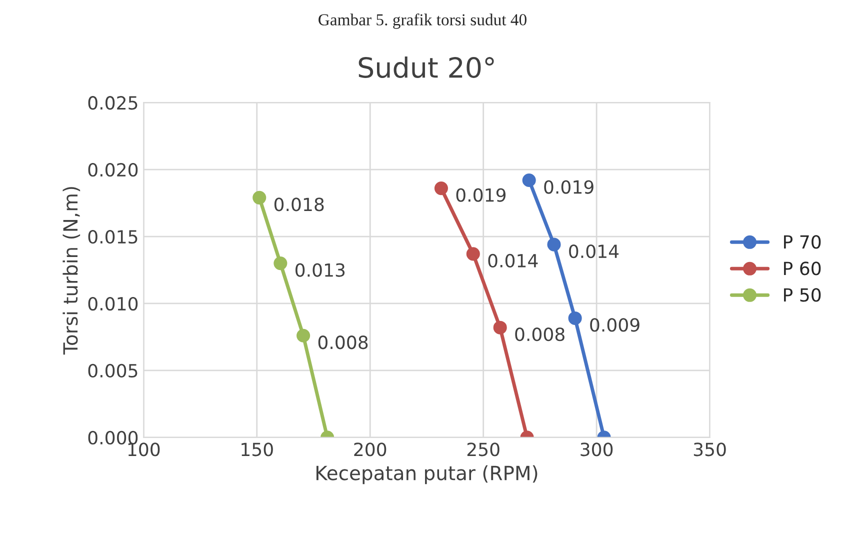  I want to click on chart-title: Sudut 20°, so click(426, 67).